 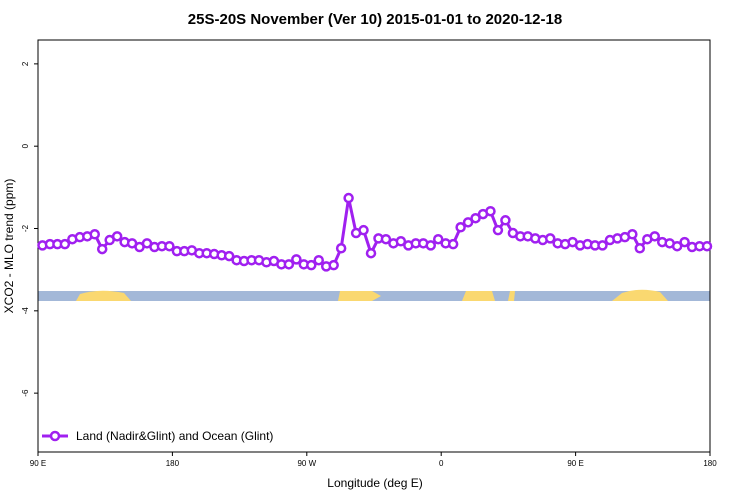 I want to click on legend: Land (Nadir&Glint) and Ocean (Glint), so click(x=157, y=436).